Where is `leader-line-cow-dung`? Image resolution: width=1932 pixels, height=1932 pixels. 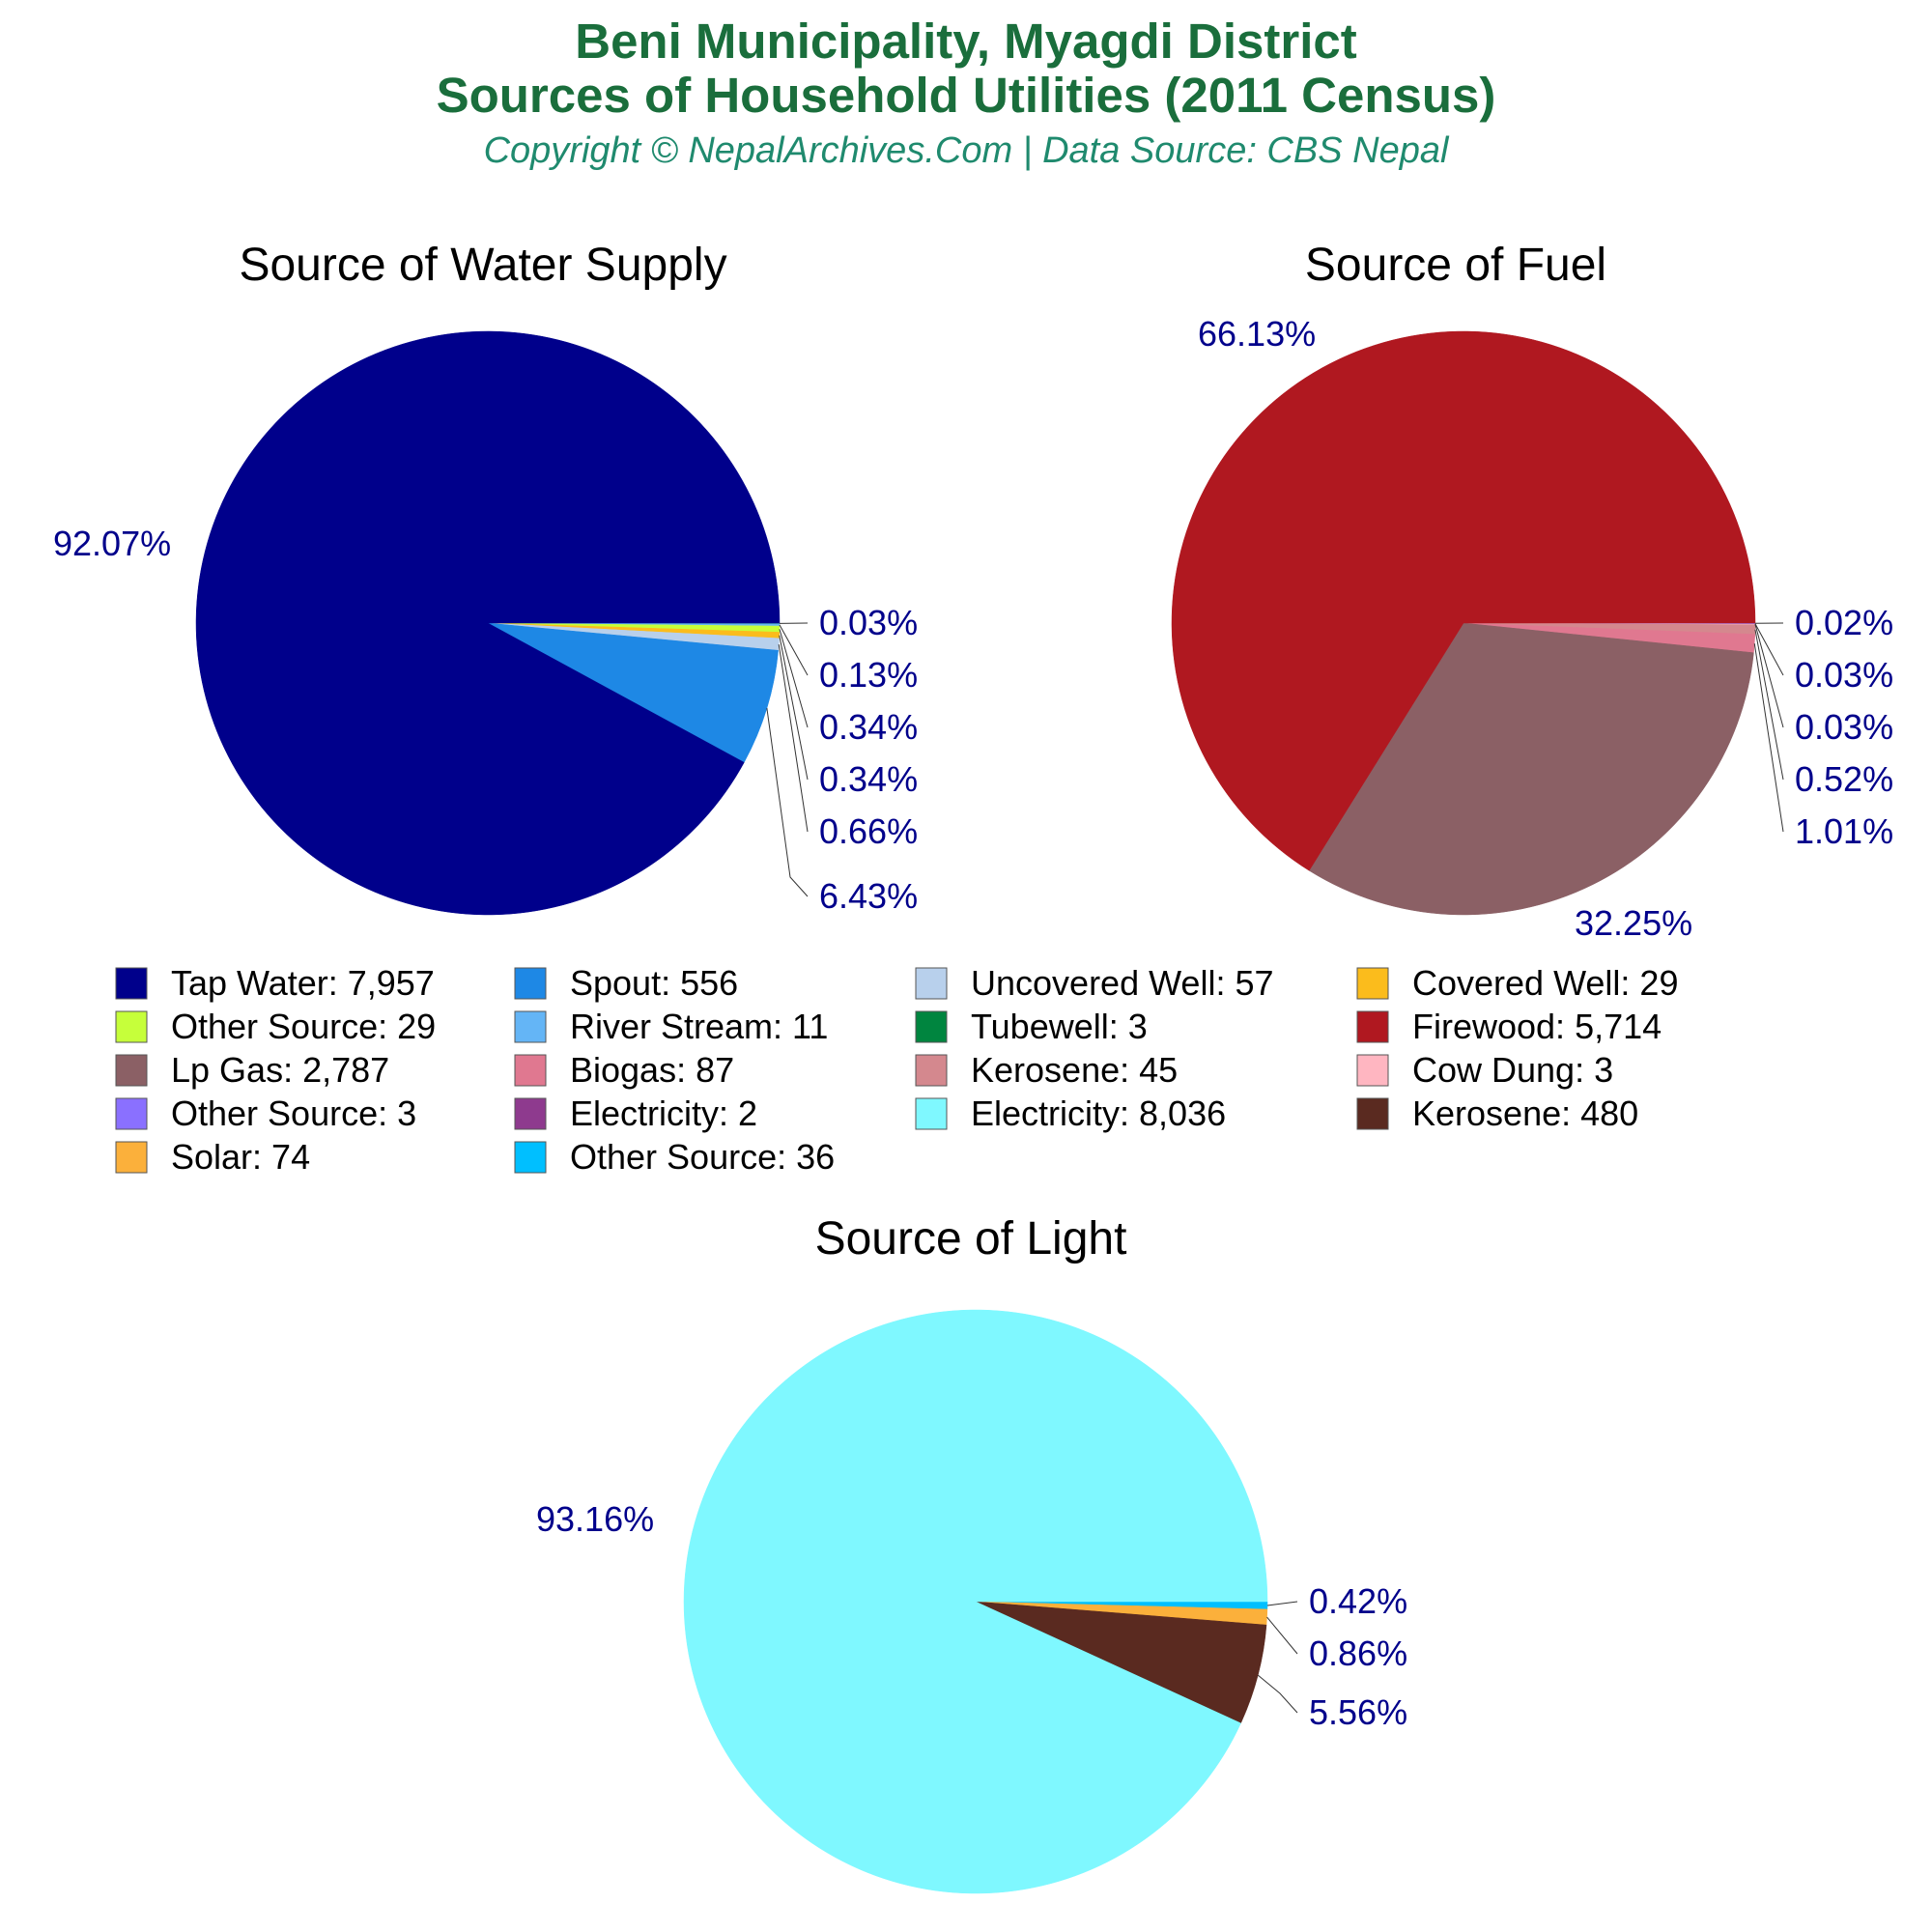
leader-line-cow-dung is located at coordinates (1769, 676).